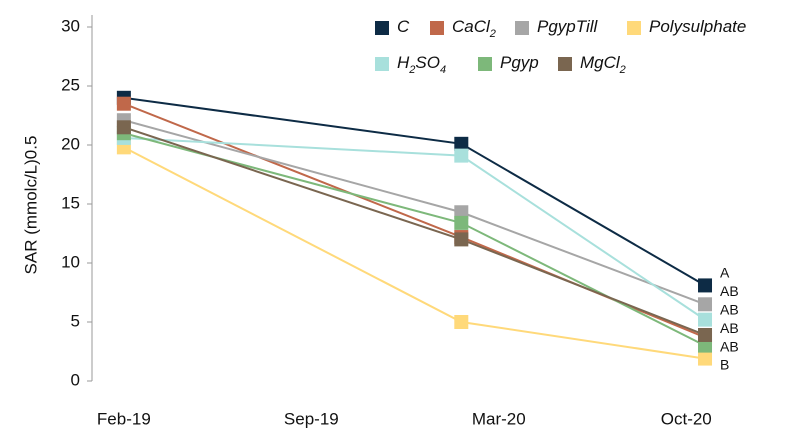 The image size is (792, 446). What do you see at coordinates (725, 273) in the screenshot?
I see `annotation: A` at bounding box center [725, 273].